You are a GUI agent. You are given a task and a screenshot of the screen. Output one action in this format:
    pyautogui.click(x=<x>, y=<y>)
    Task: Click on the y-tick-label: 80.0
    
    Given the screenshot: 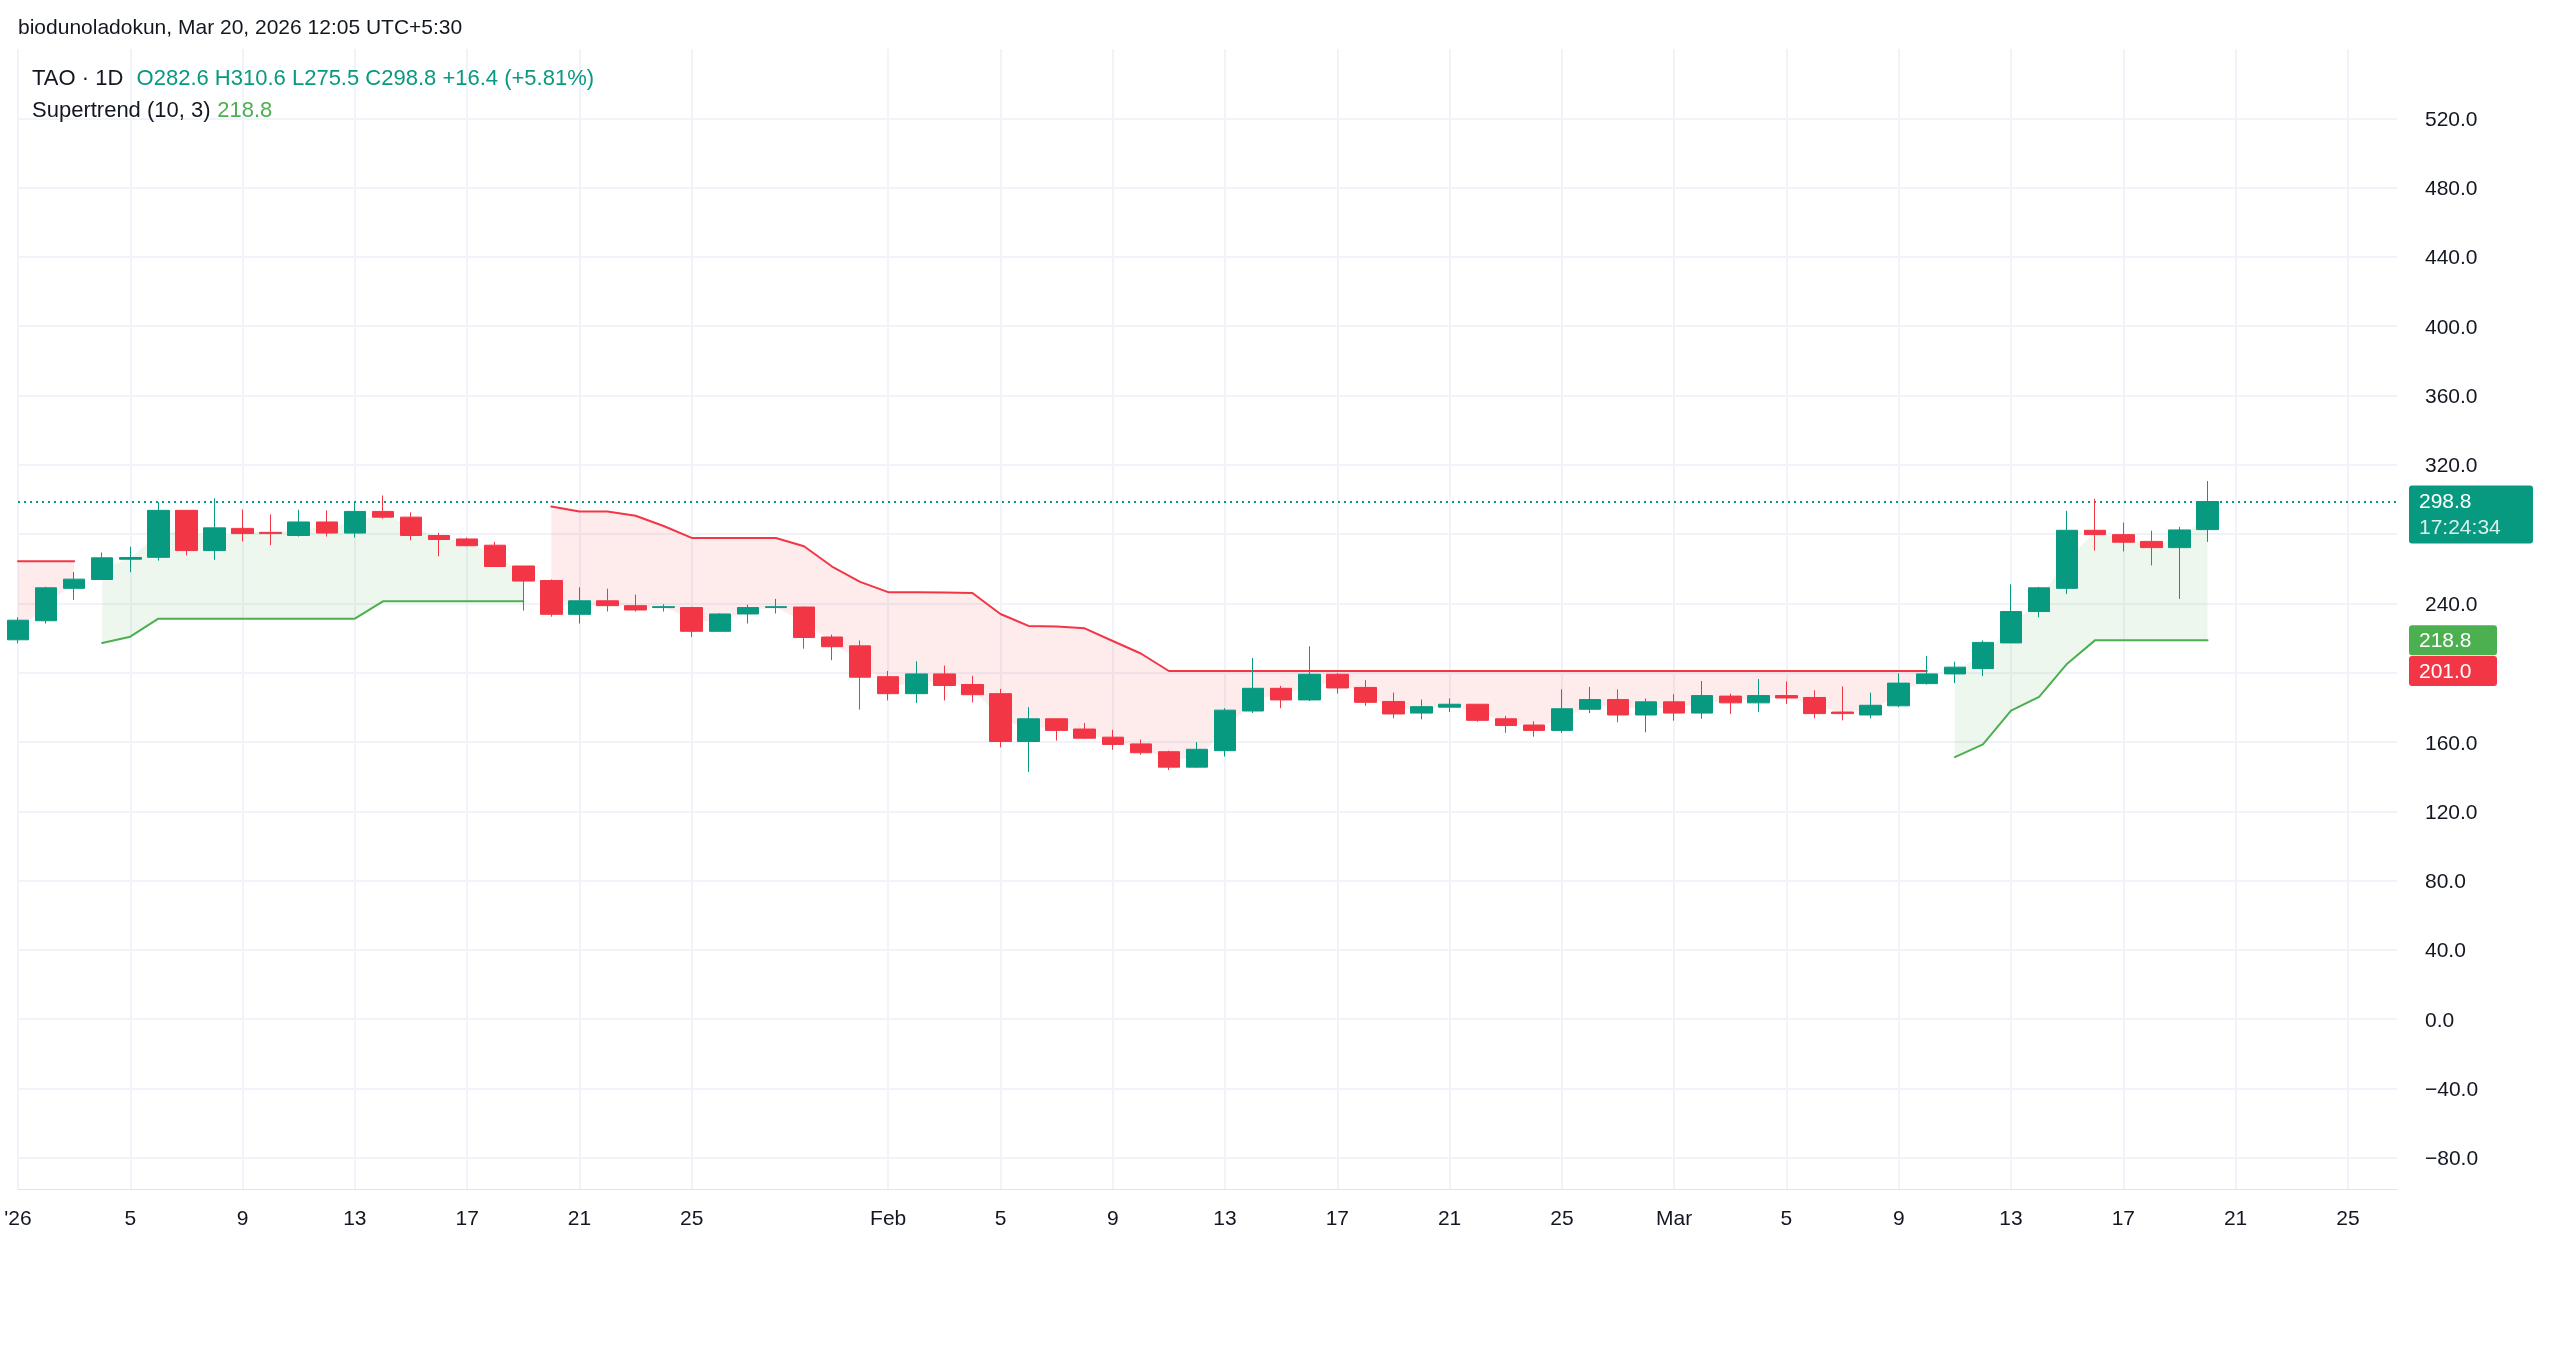 What is the action you would take?
    pyautogui.click(x=2445, y=881)
    